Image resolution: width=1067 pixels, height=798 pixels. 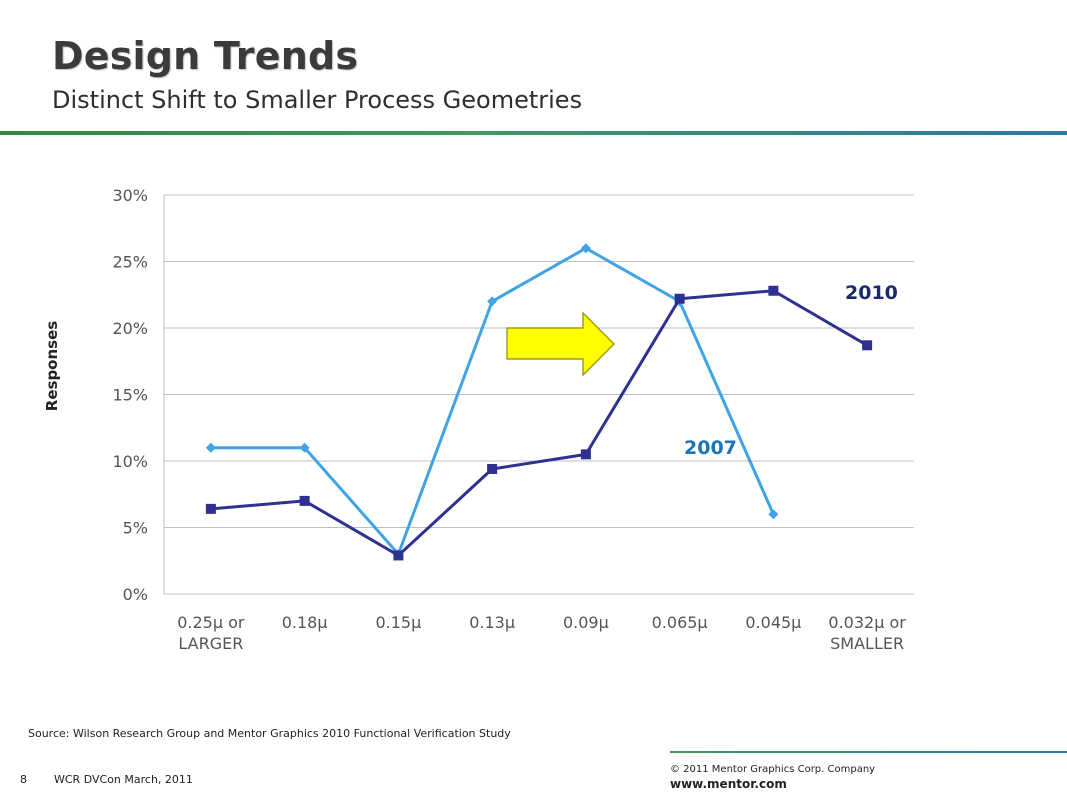 What do you see at coordinates (211, 622) in the screenshot?
I see `x-tick-label: 0.25μ or` at bounding box center [211, 622].